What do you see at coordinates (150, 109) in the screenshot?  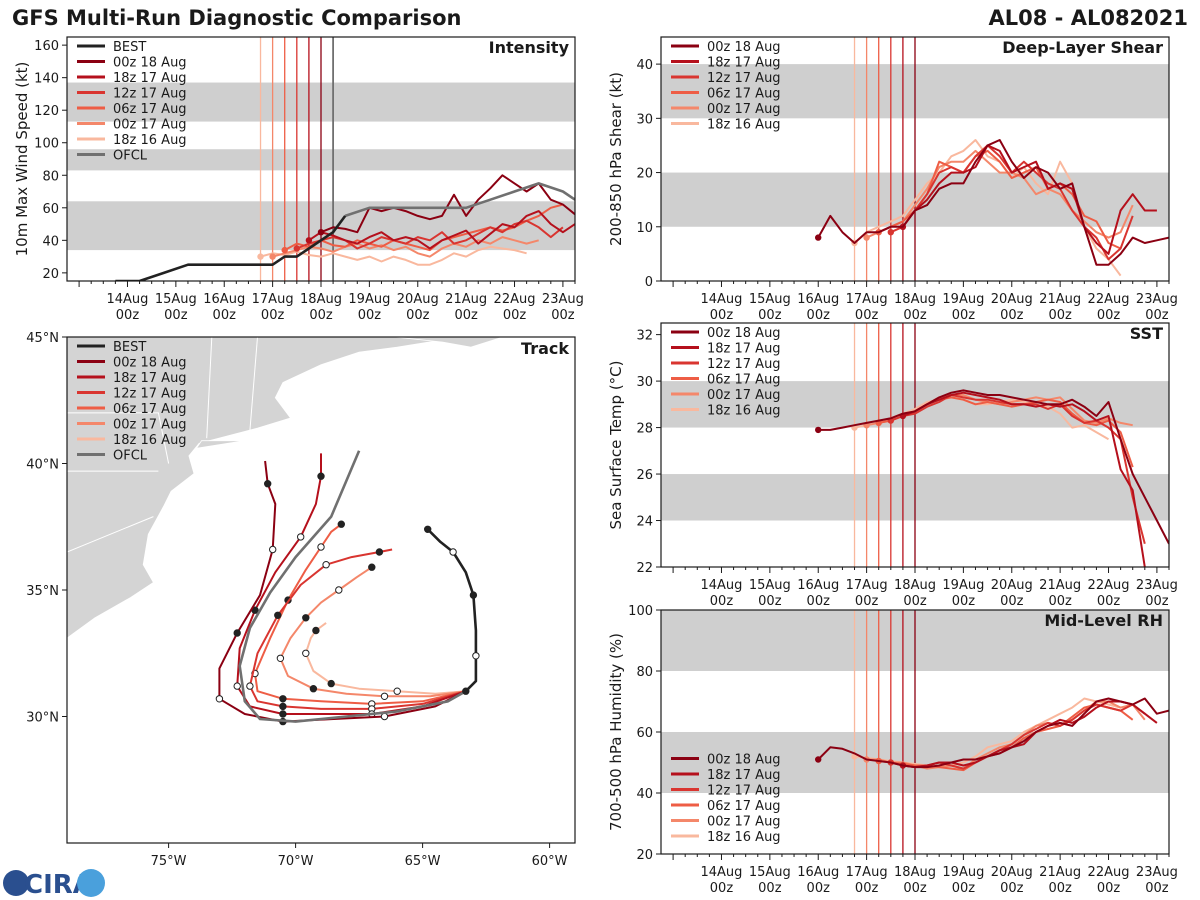 I see `legend-label: 06z 17 Aug` at bounding box center [150, 109].